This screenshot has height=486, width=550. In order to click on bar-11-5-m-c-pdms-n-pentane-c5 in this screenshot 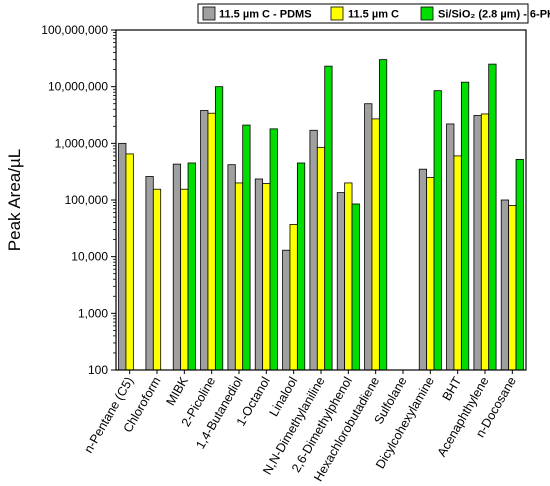, I will do `click(122, 256)`.